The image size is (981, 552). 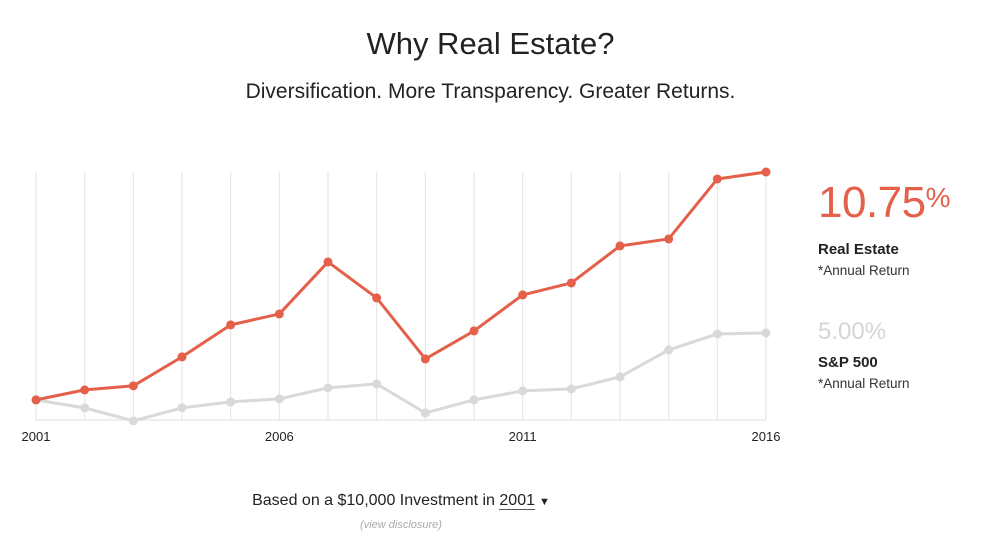 What do you see at coordinates (523, 436) in the screenshot?
I see `x-tick-label: 2011` at bounding box center [523, 436].